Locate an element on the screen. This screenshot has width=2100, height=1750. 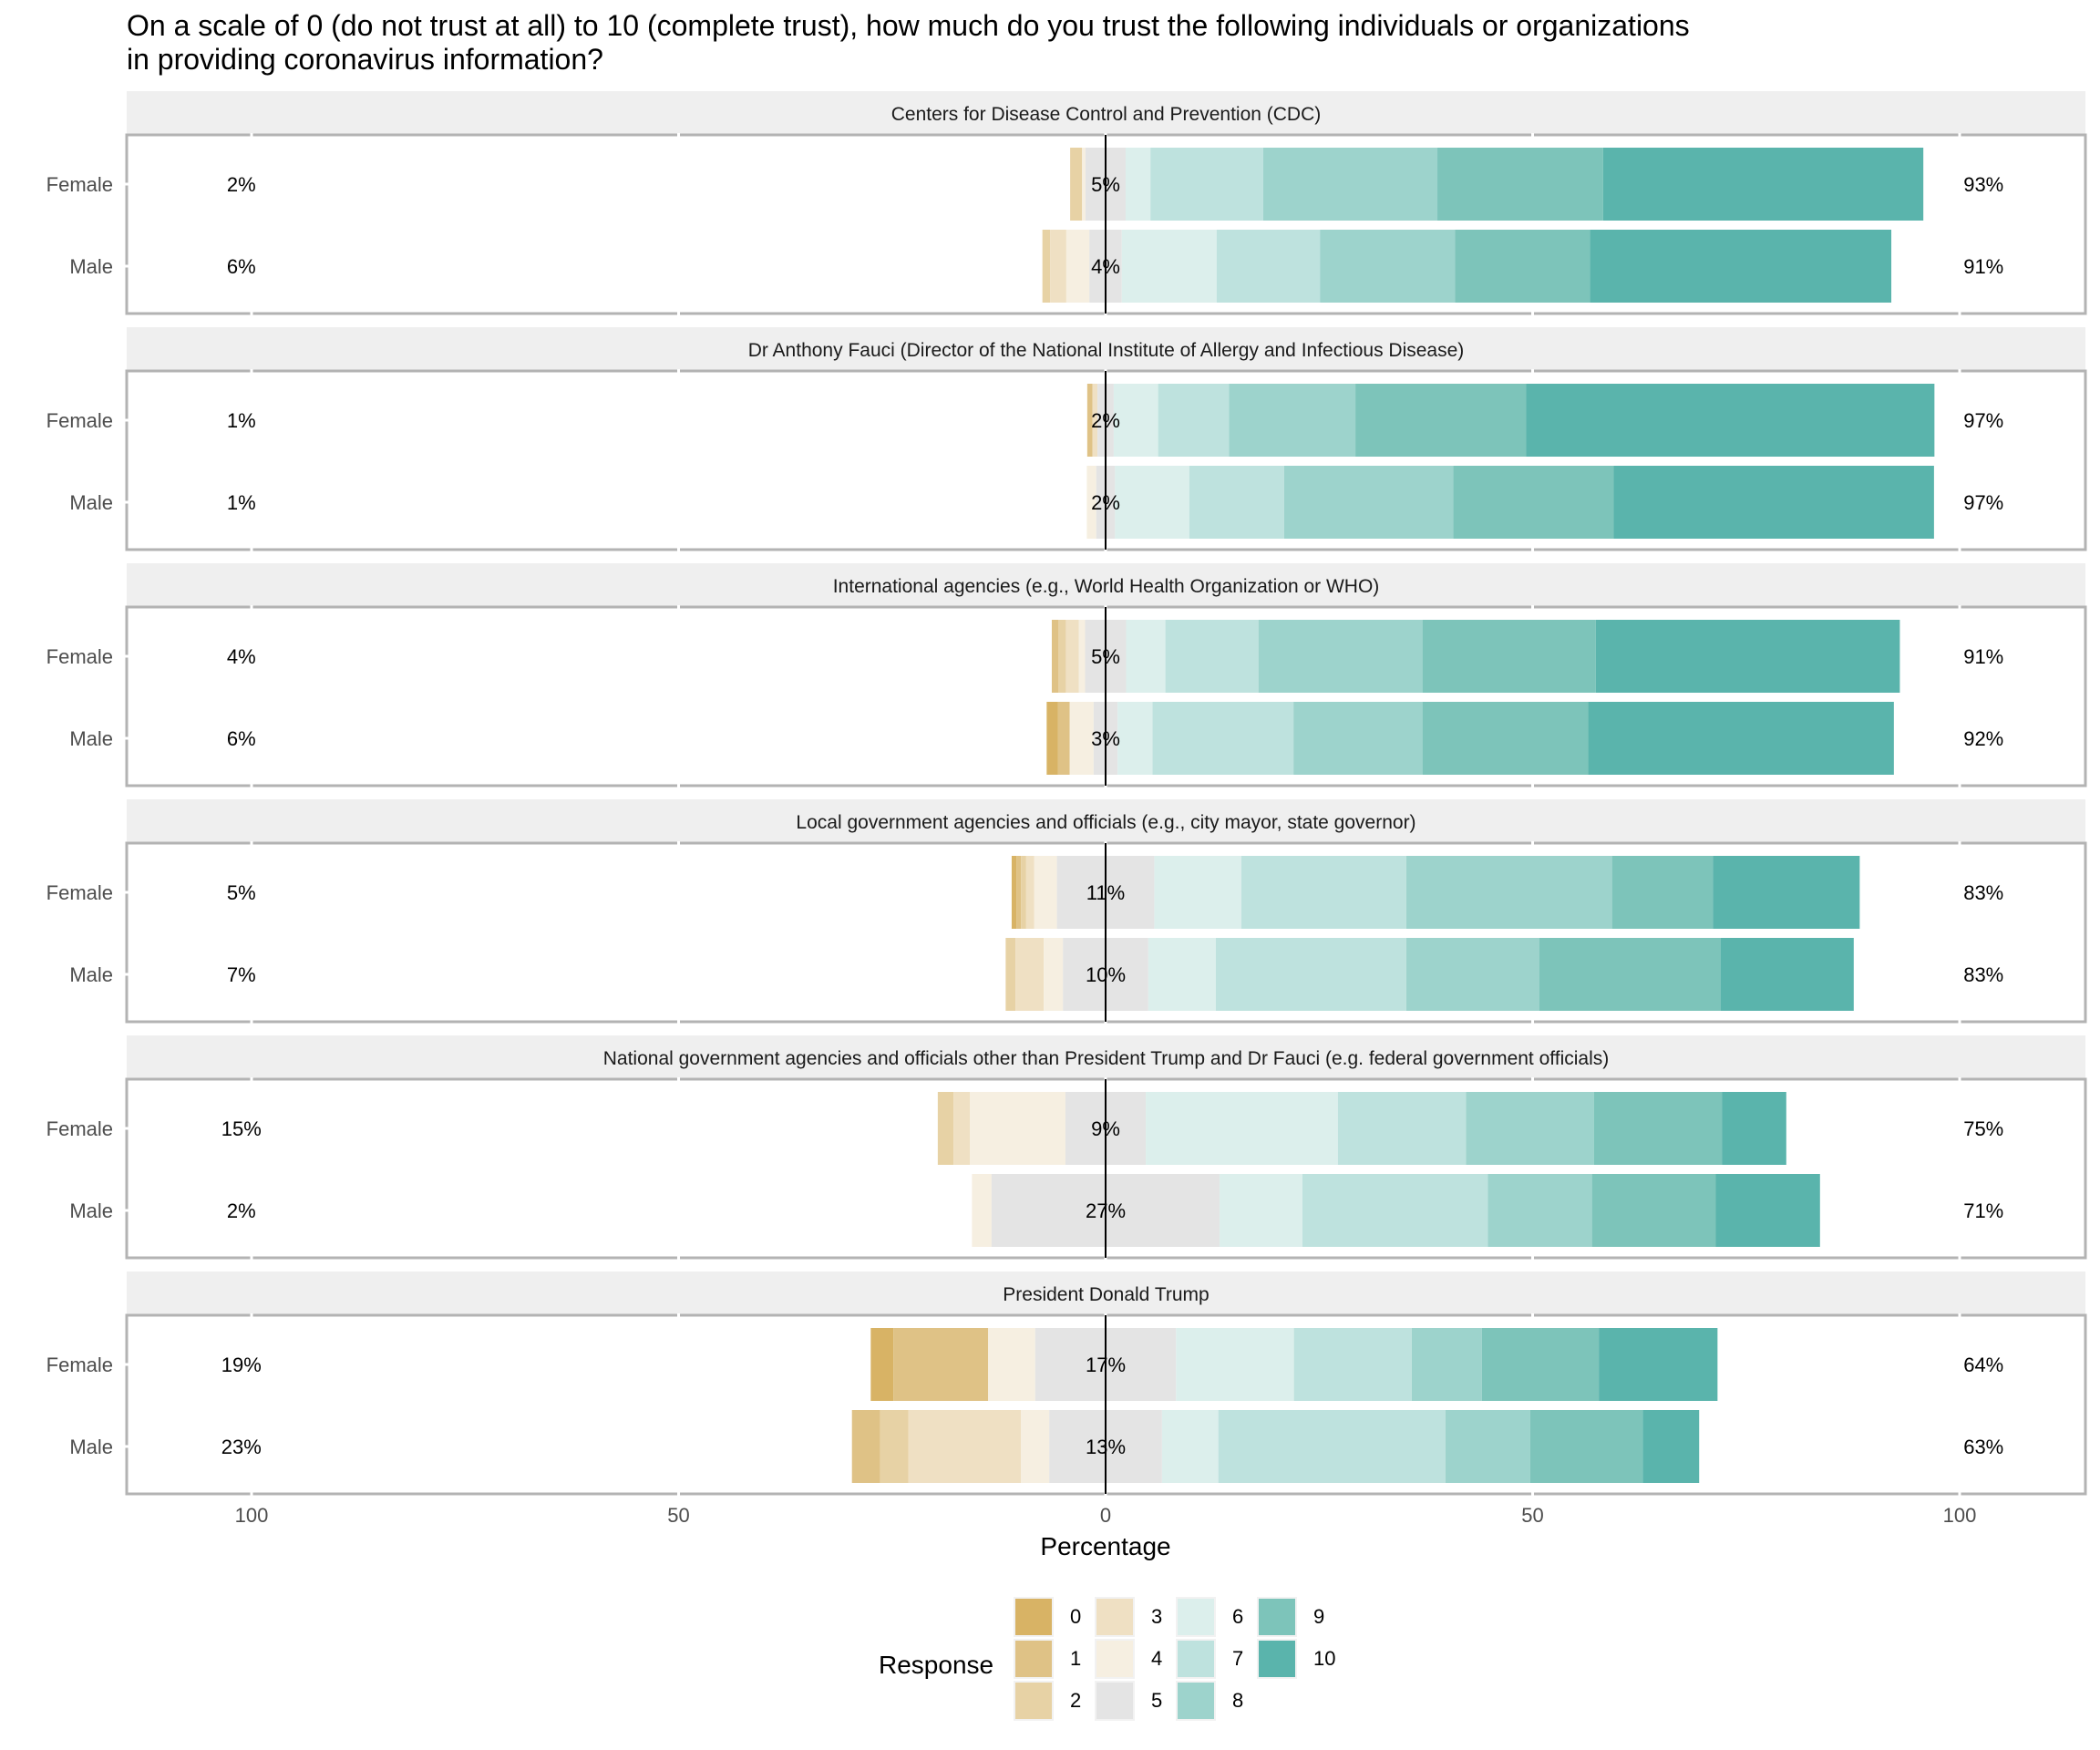
legend-item: 2 is located at coordinates (1048, 1701).